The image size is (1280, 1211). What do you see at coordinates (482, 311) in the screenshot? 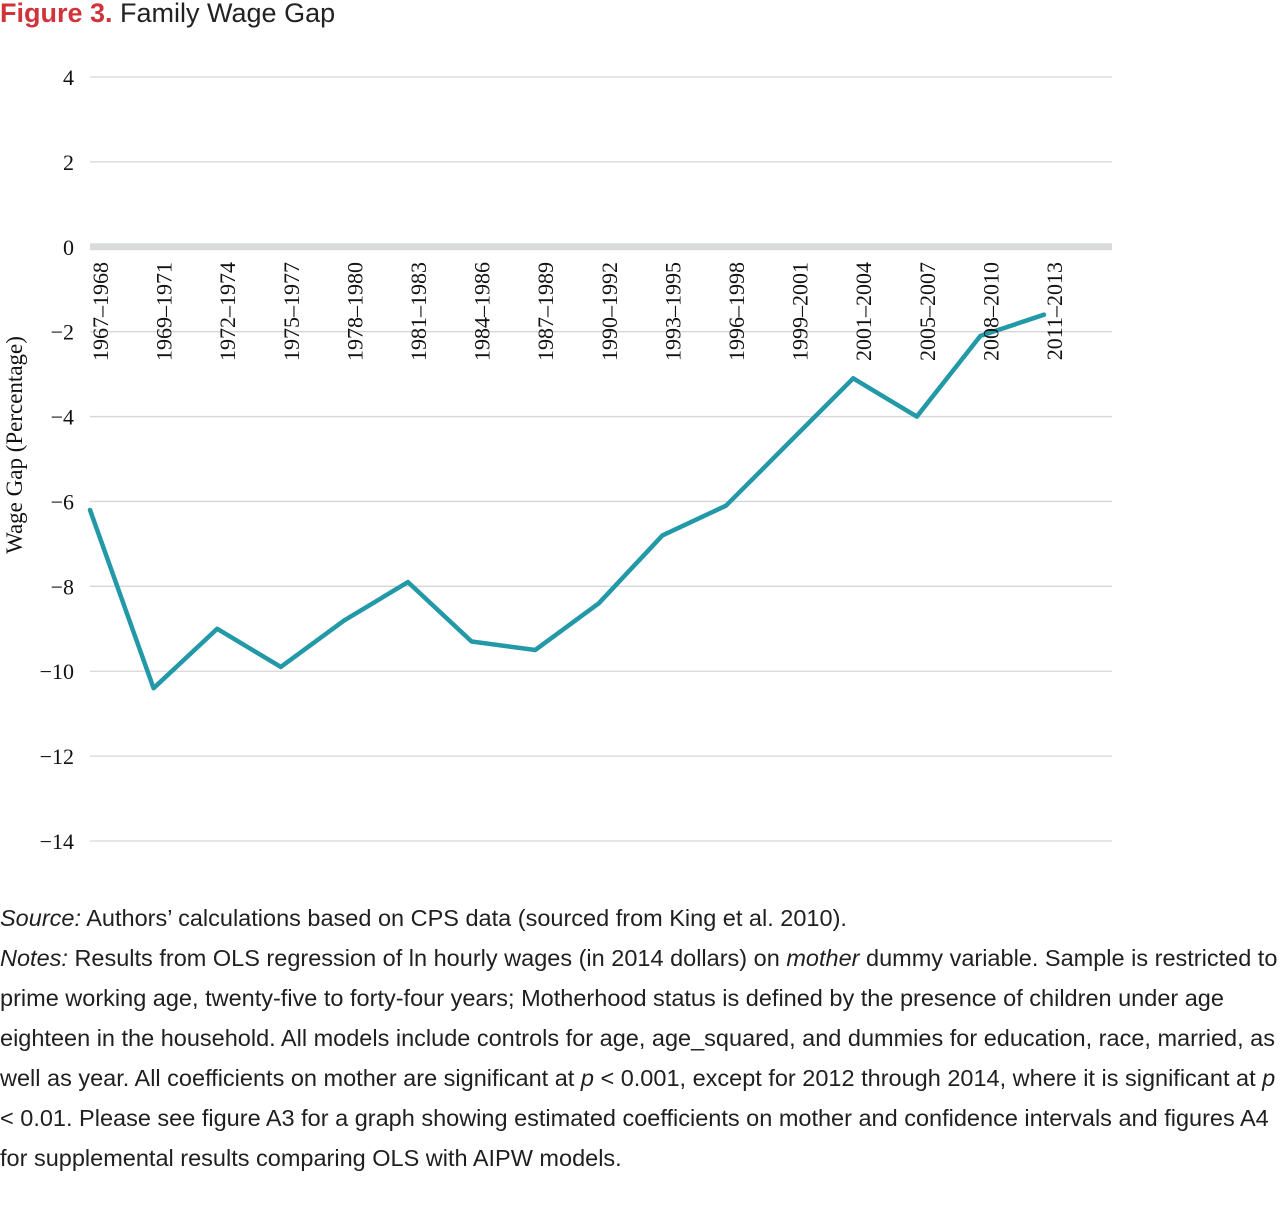
I see `x-tick-label: 1984–1986` at bounding box center [482, 311].